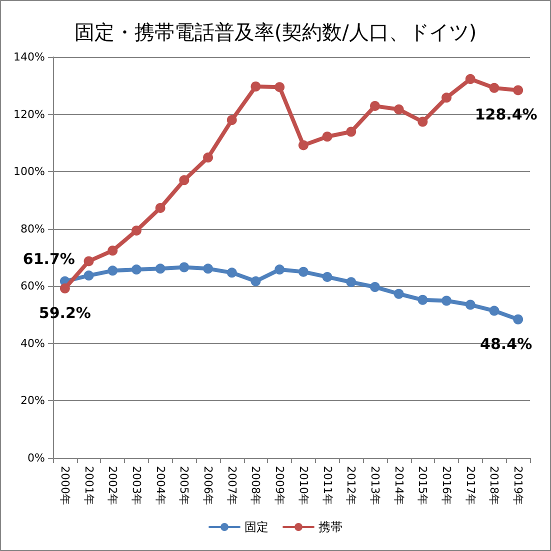 The width and height of the screenshot is (551, 551). What do you see at coordinates (506, 115) in the screenshot?
I see `data-label: 128.4%` at bounding box center [506, 115].